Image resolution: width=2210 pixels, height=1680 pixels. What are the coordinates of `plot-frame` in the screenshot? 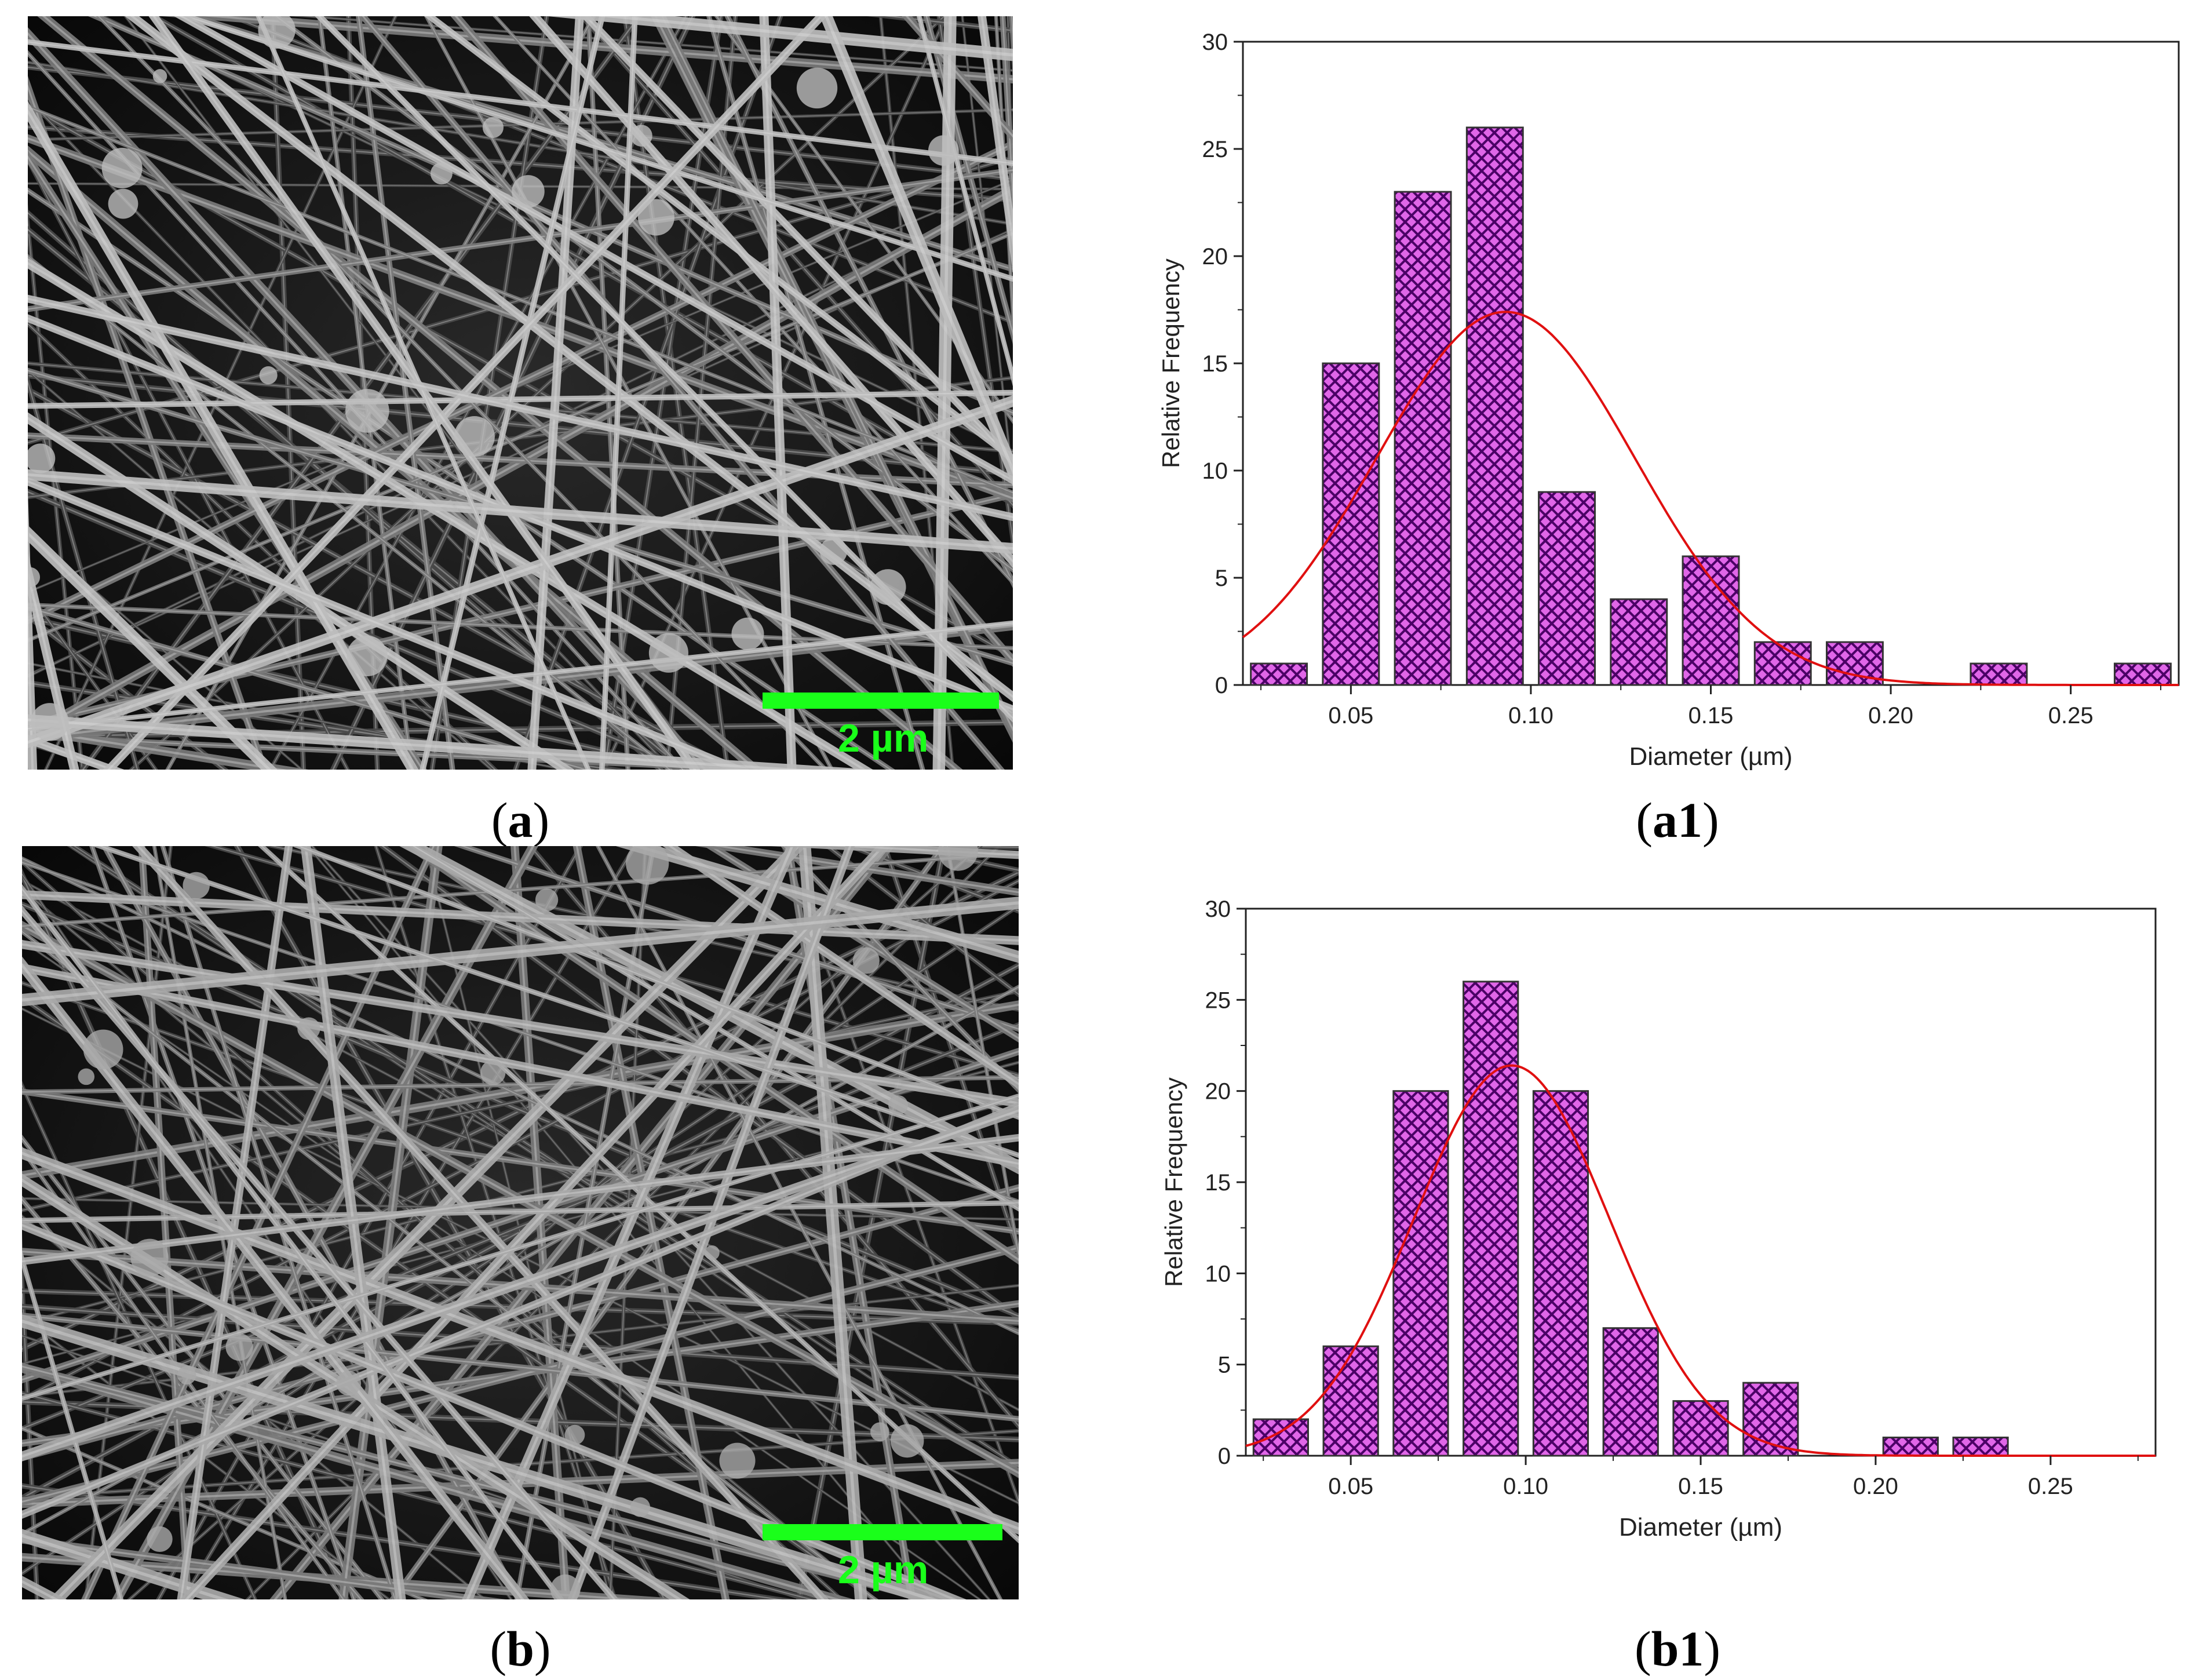 It's located at (1701, 1182).